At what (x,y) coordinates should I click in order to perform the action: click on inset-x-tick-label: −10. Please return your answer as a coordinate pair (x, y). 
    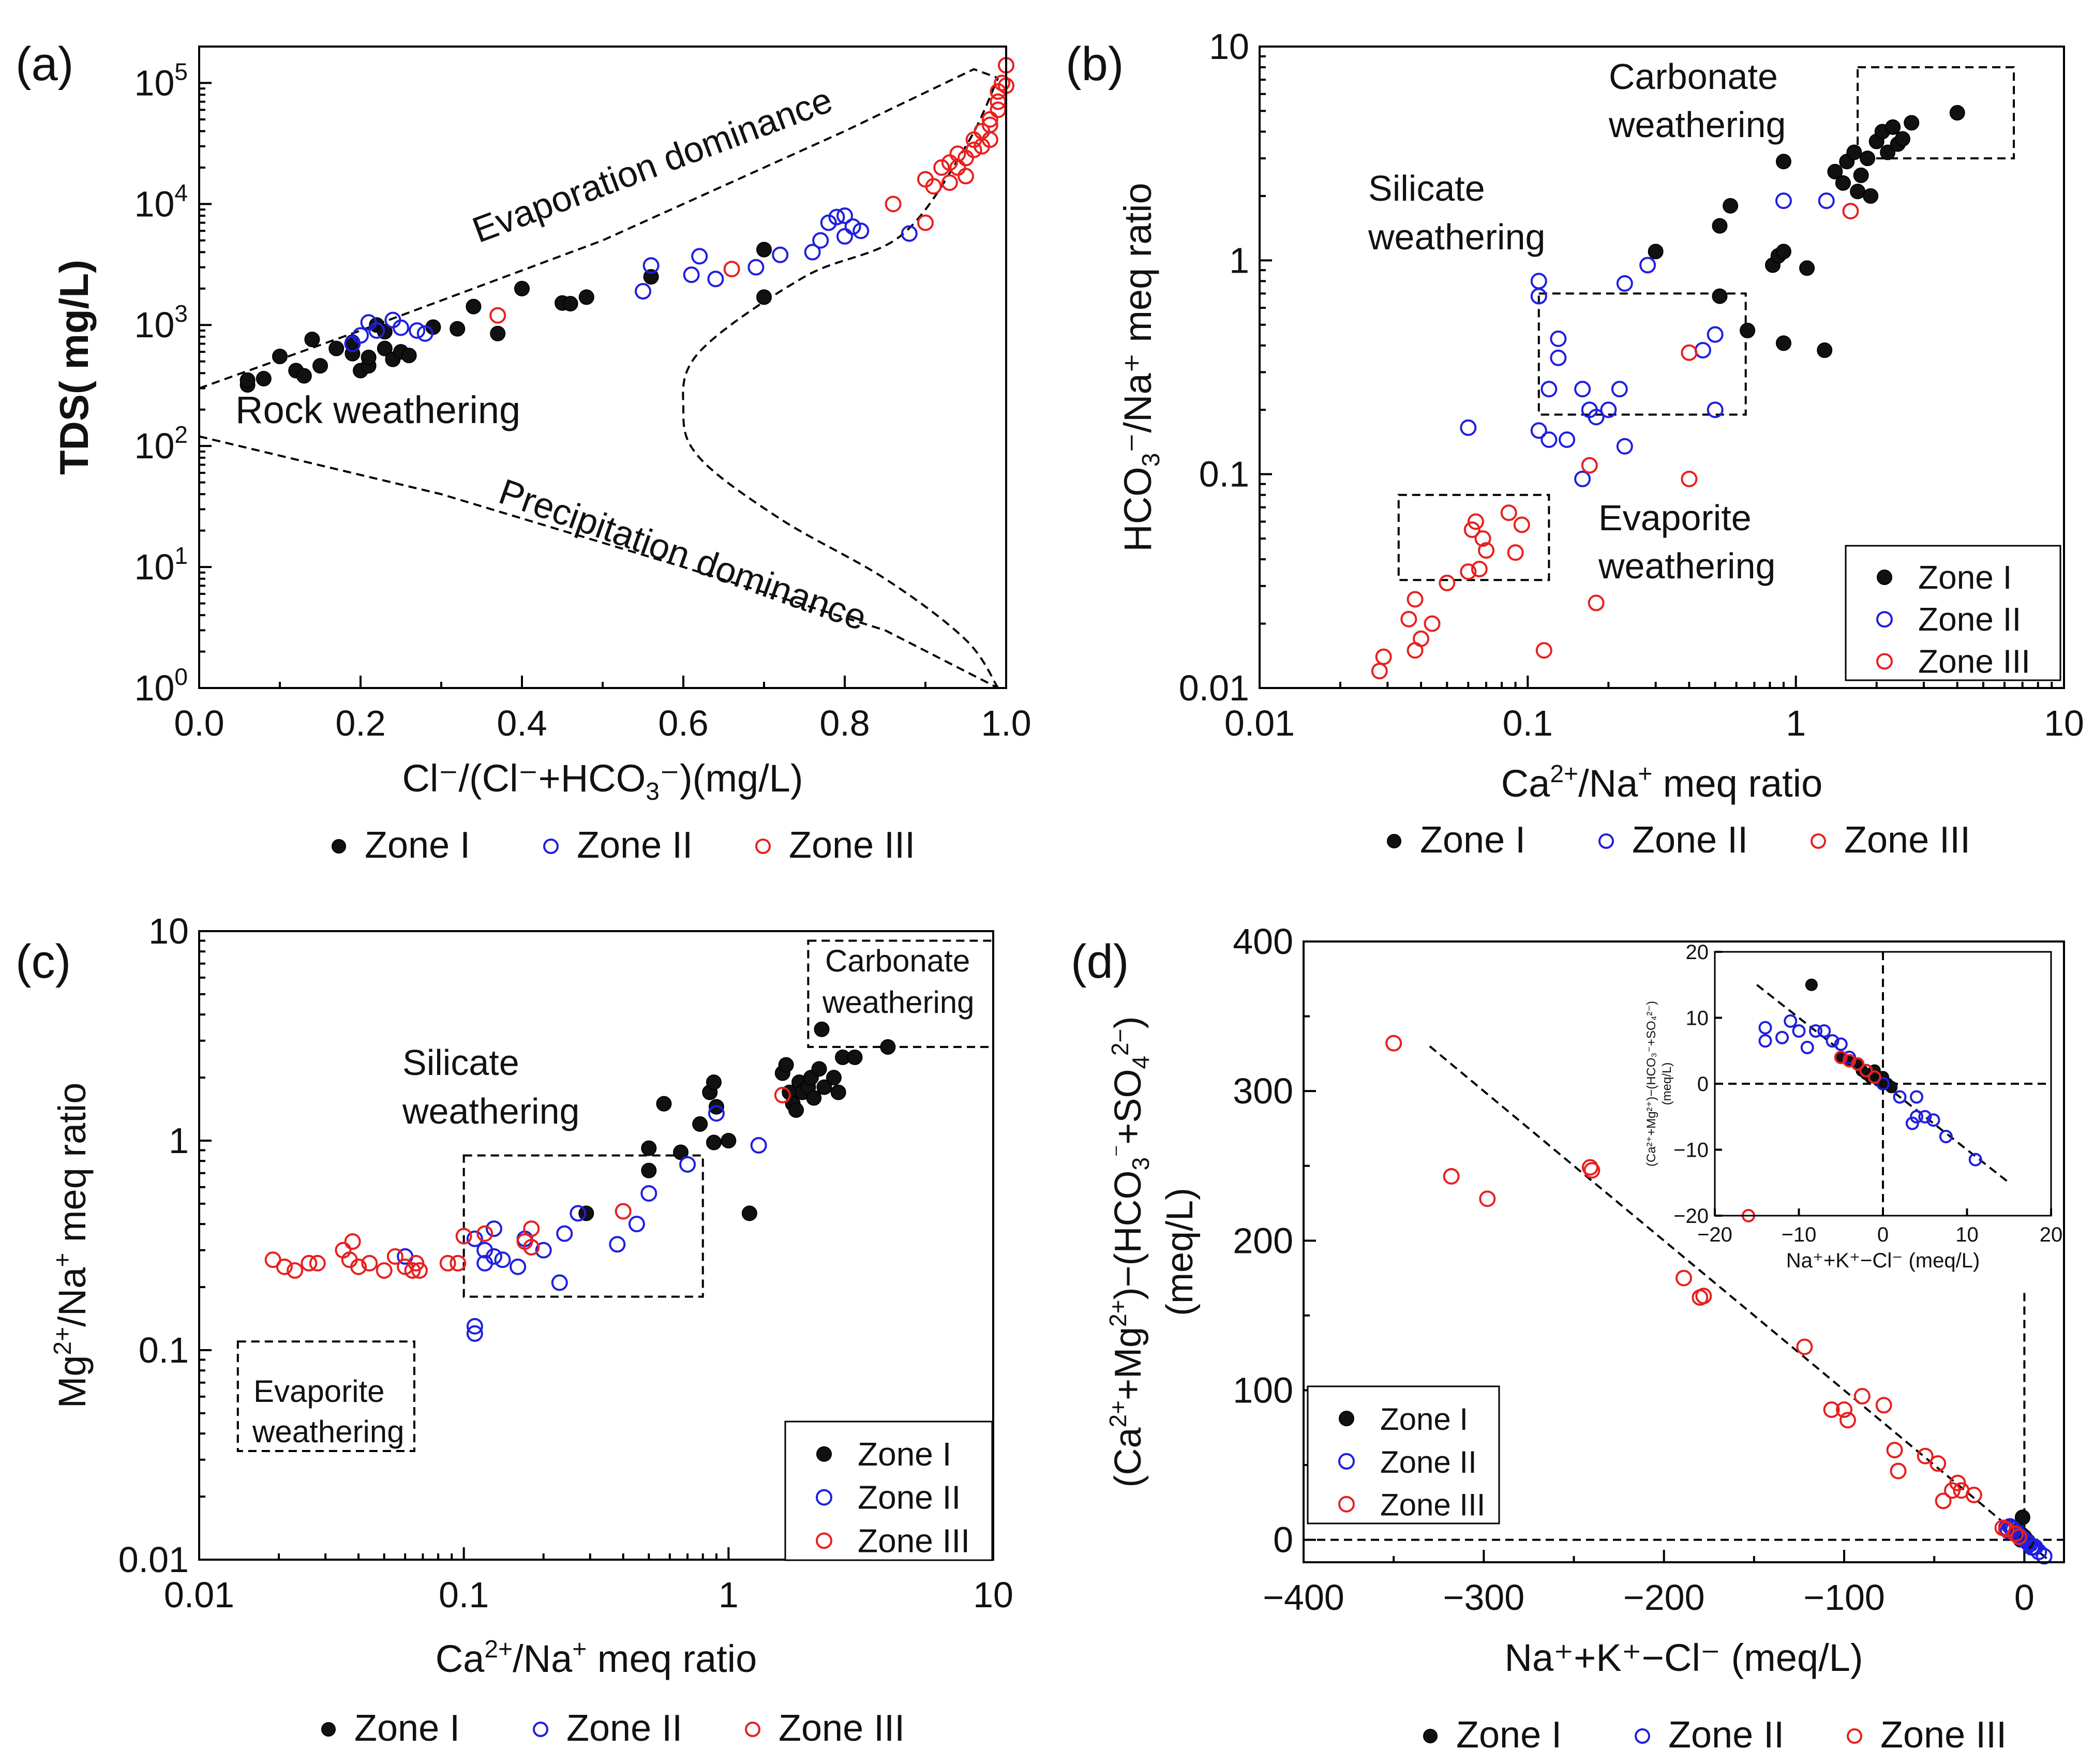
    Looking at the image, I should click on (1799, 1235).